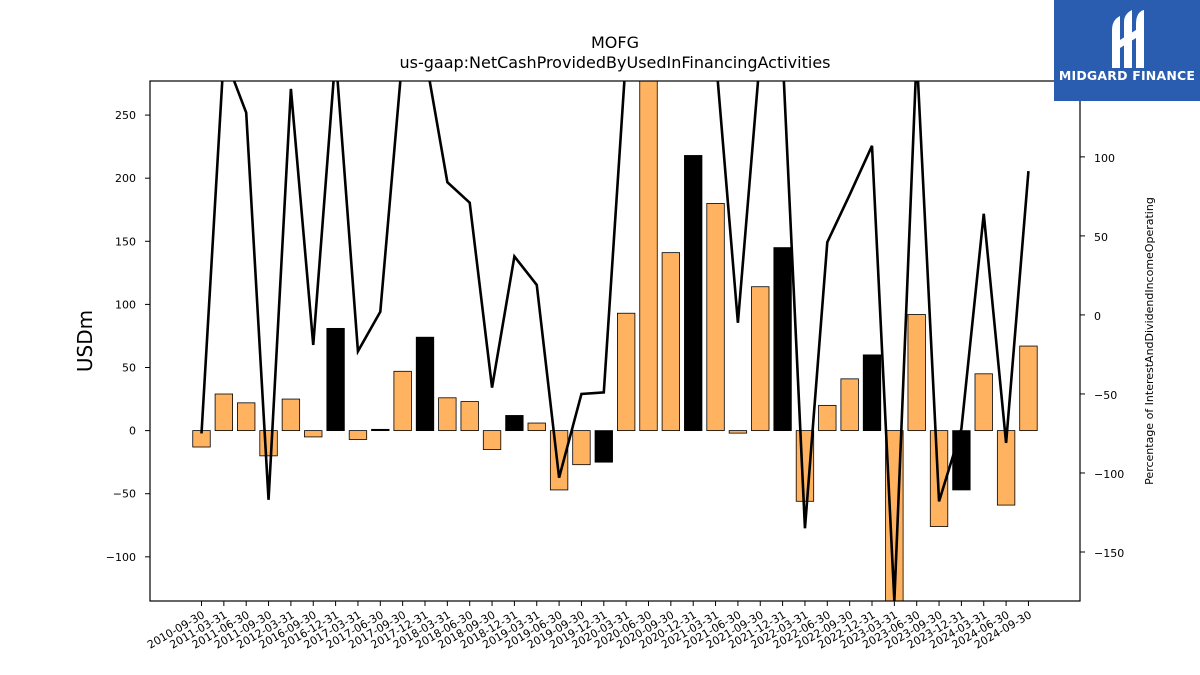 The image size is (1200, 675). Describe the element at coordinates (85, 341) in the screenshot. I see `y-axis-left-label: USDm` at that location.